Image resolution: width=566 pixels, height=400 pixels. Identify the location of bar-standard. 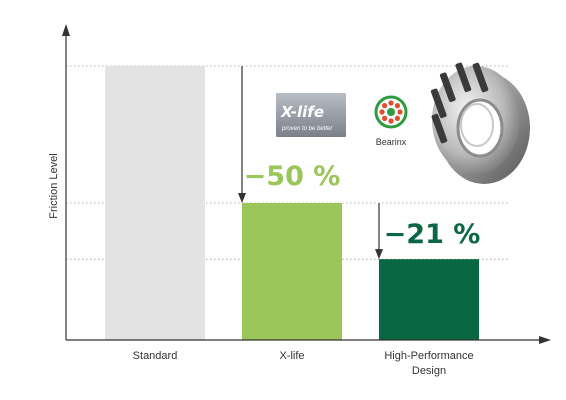
(155, 203).